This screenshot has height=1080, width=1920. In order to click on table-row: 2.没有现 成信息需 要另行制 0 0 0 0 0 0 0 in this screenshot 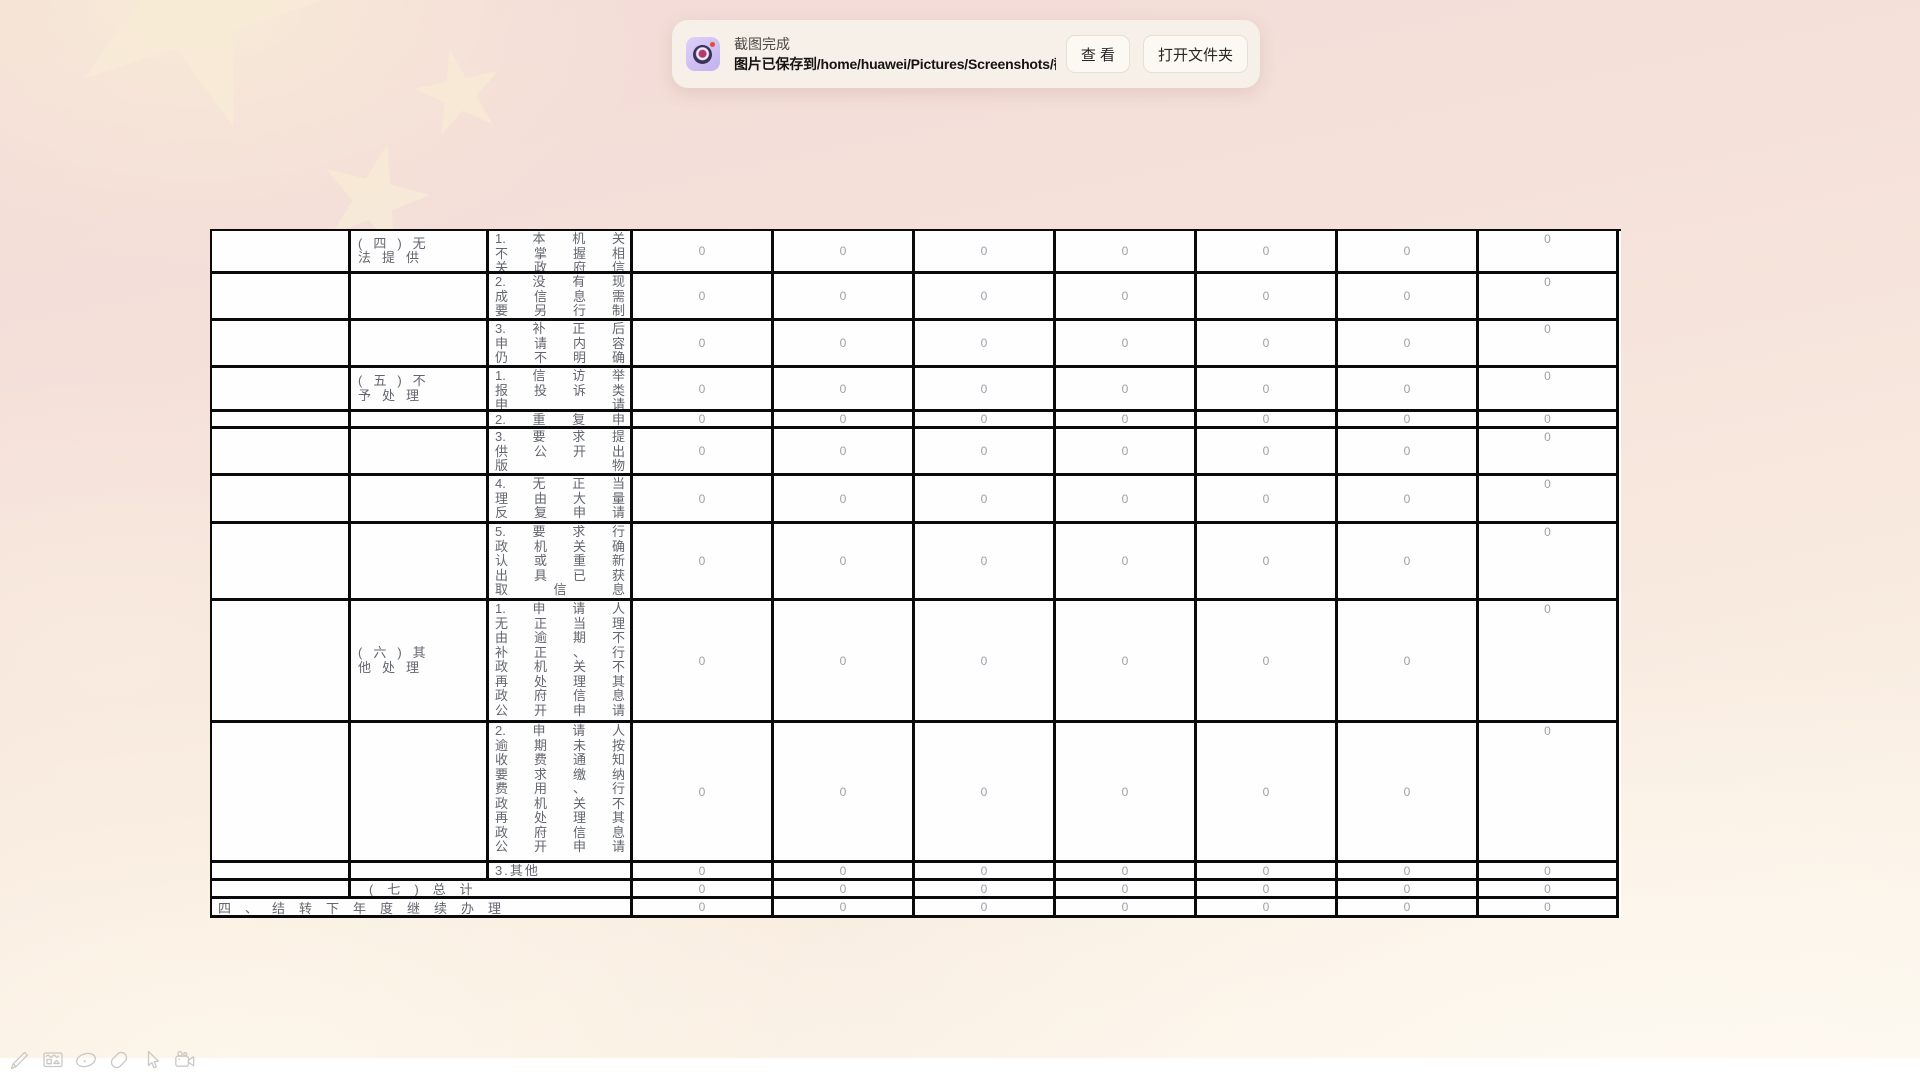, I will do `click(916, 297)`.